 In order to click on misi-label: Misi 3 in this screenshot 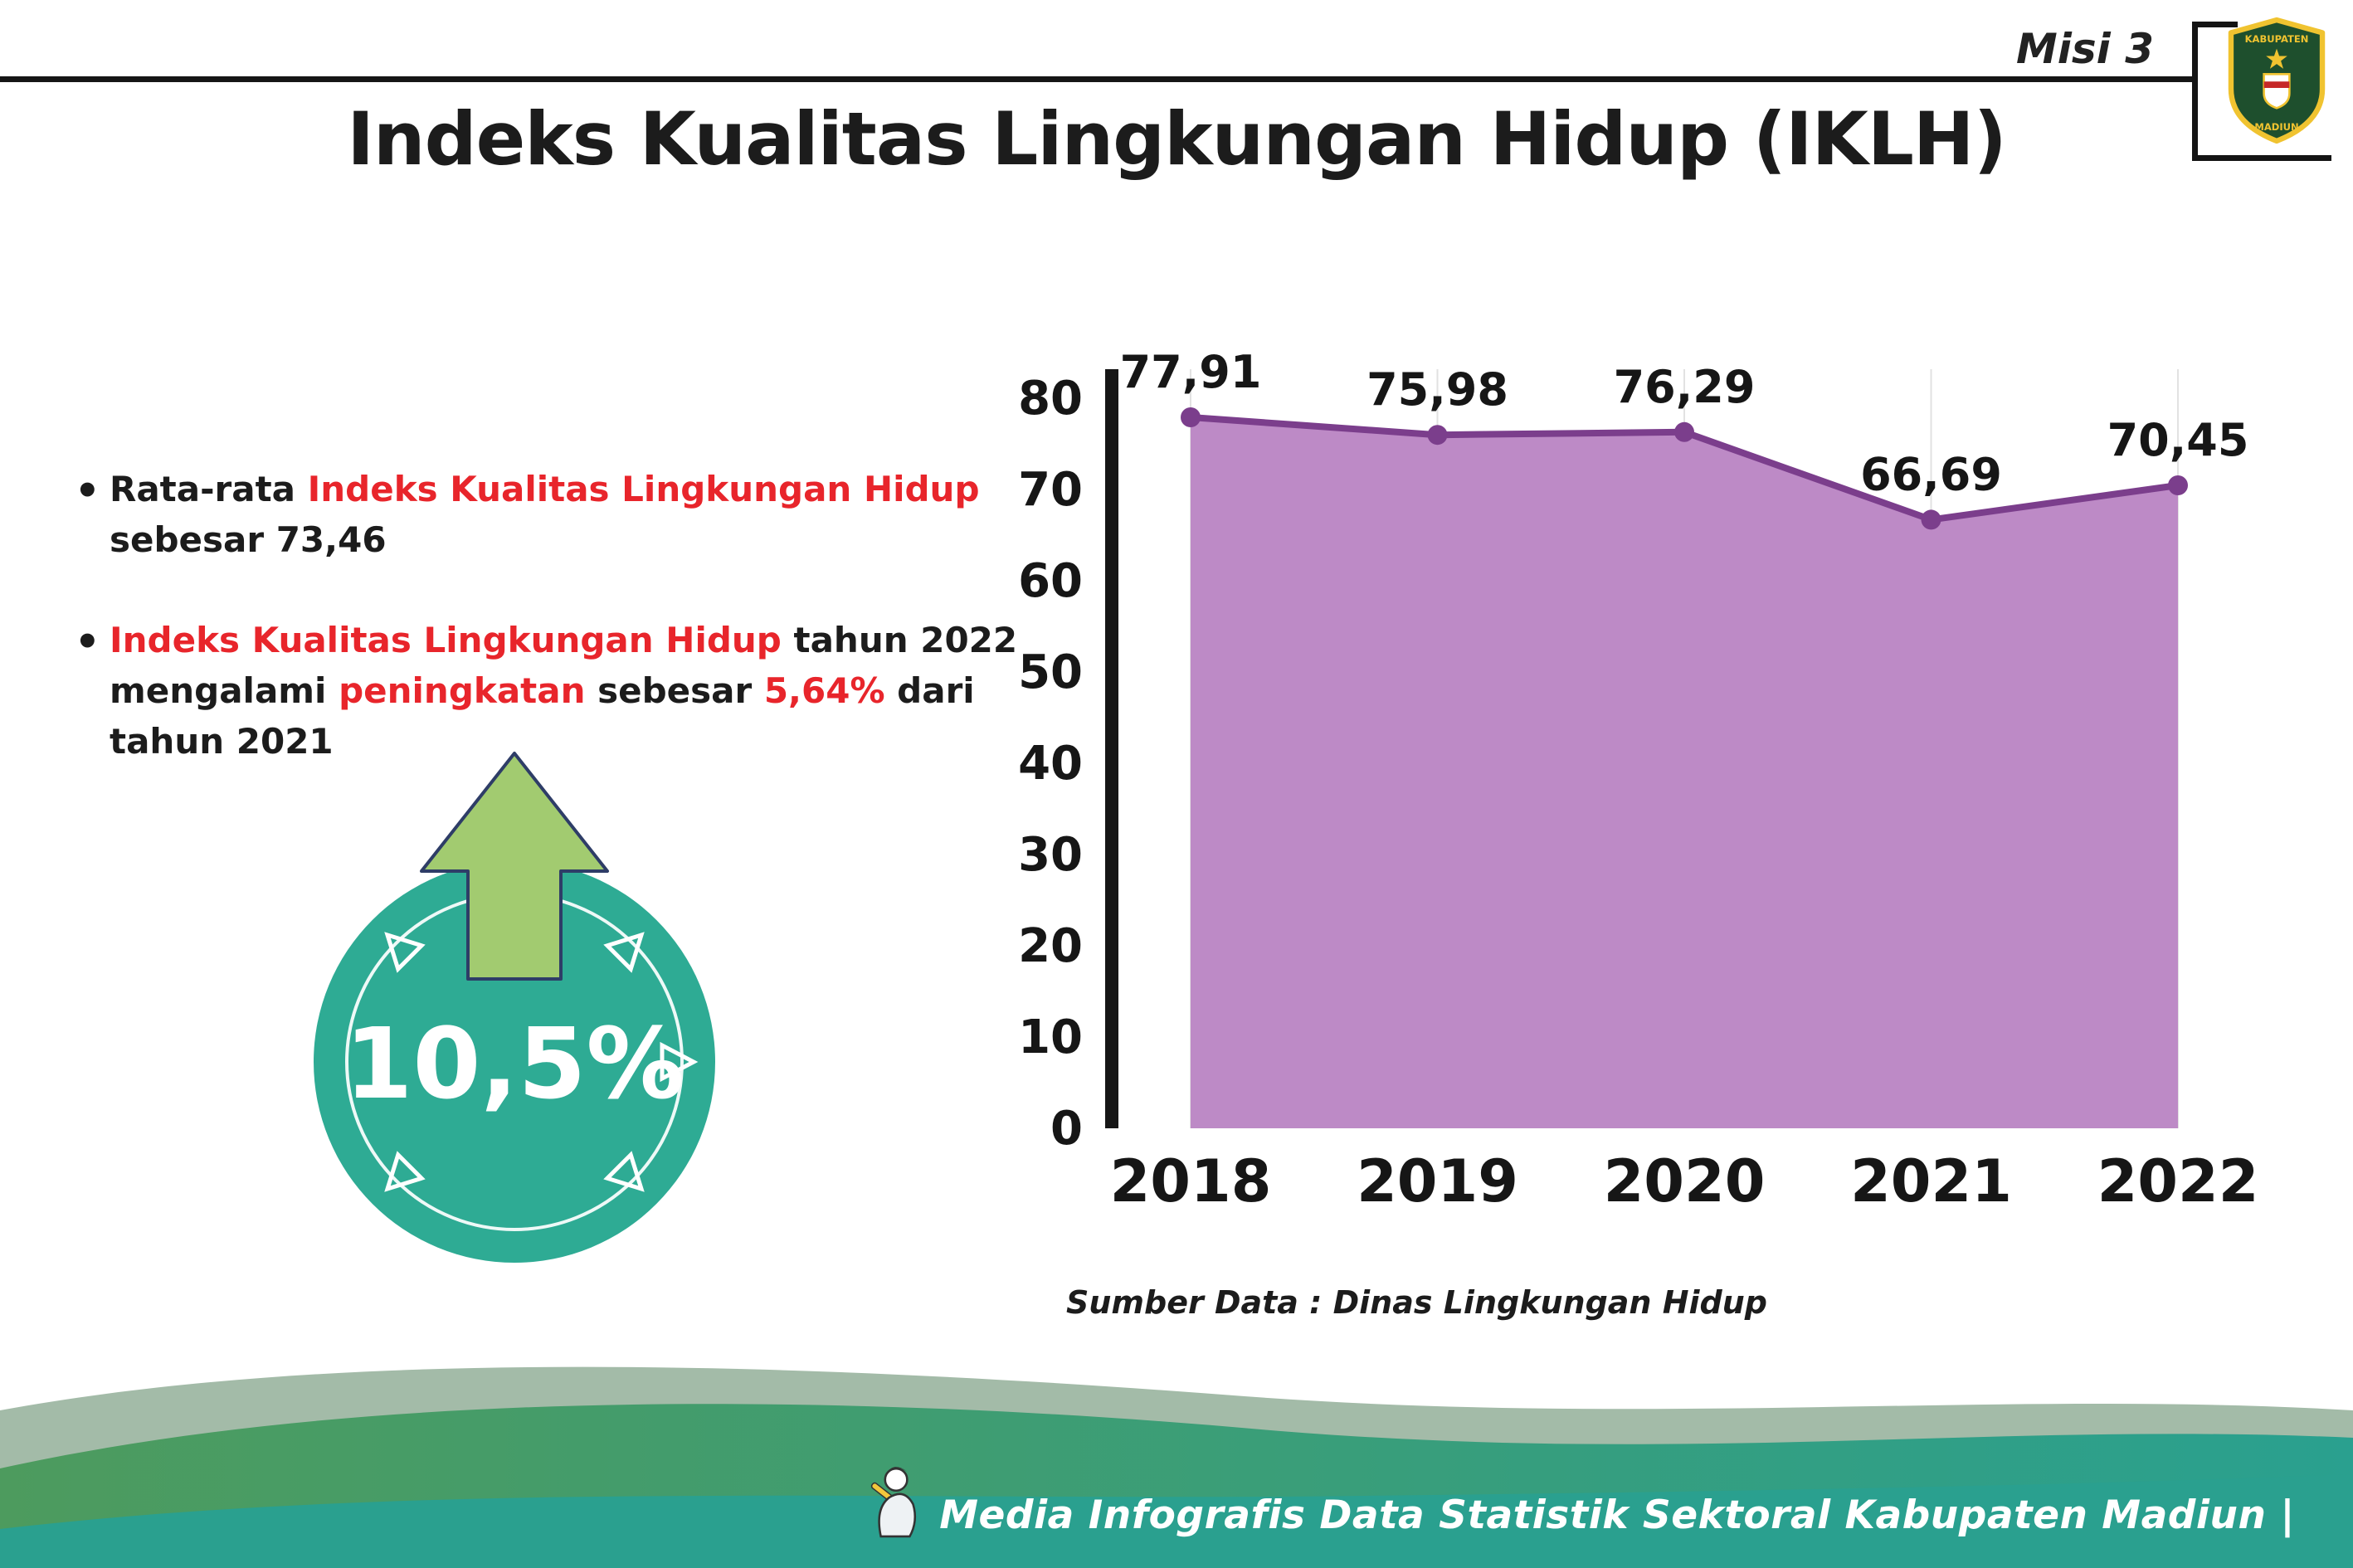, I will do `click(2085, 49)`.